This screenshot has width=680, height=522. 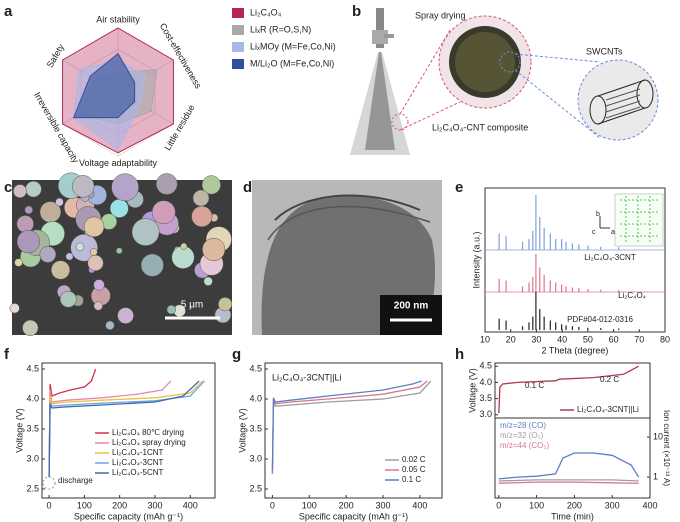 I want to click on particle, so click(x=485, y=62).